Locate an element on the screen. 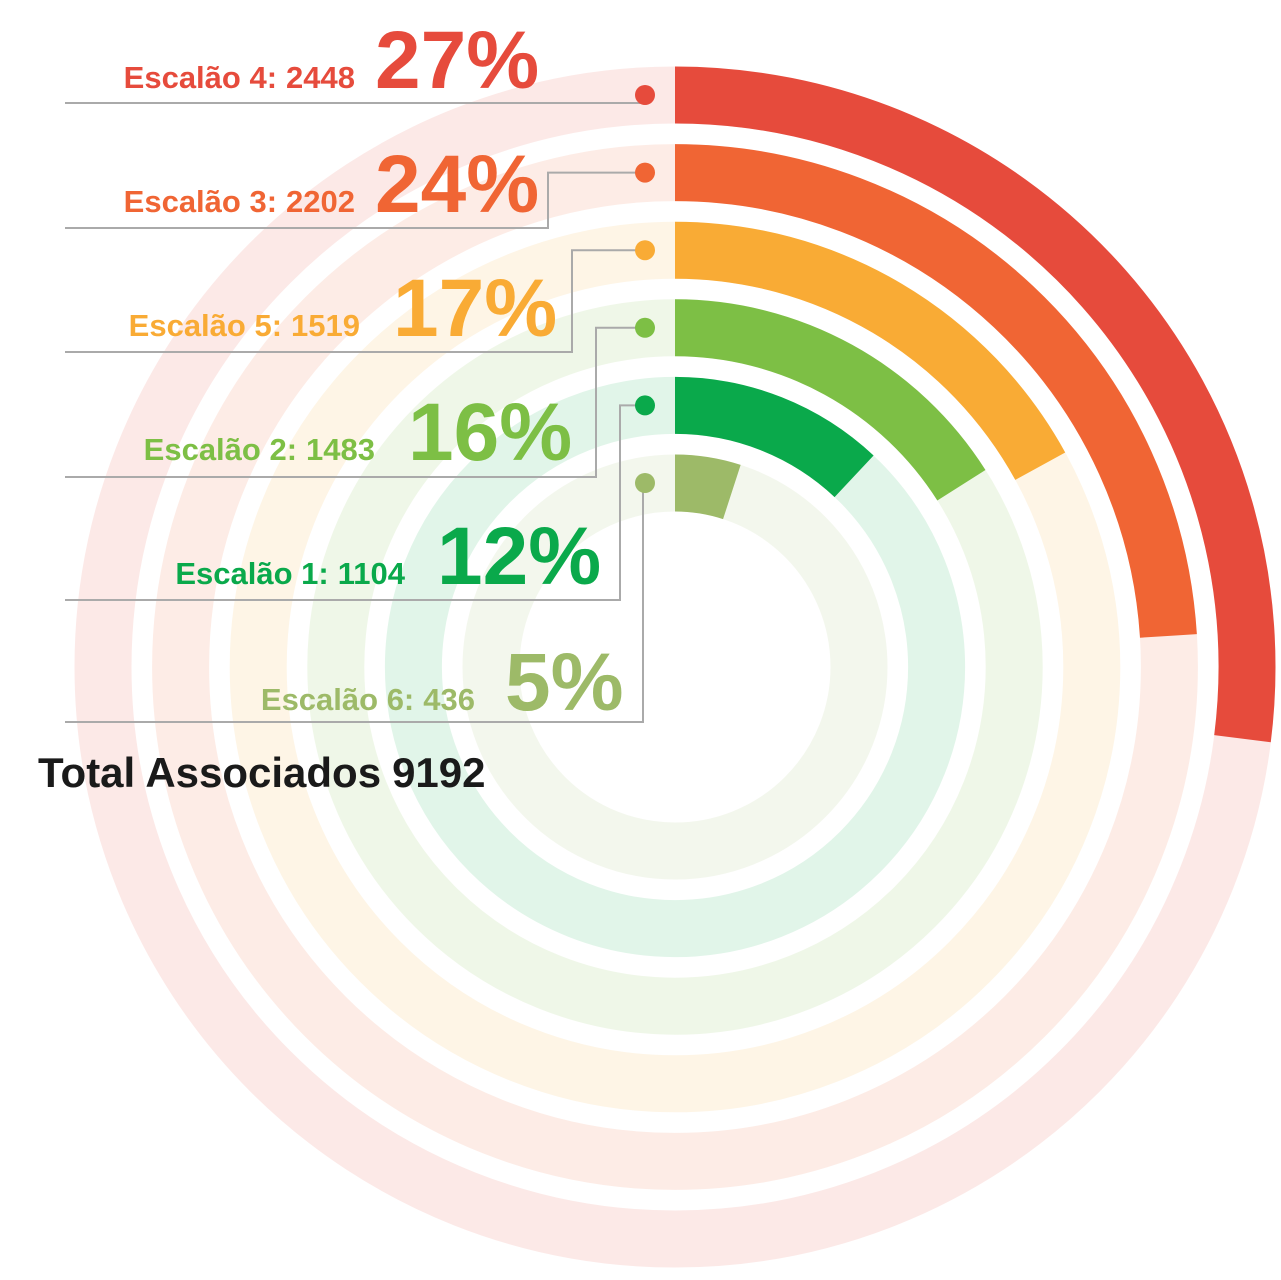  percent-label: 27% is located at coordinates (457, 60).